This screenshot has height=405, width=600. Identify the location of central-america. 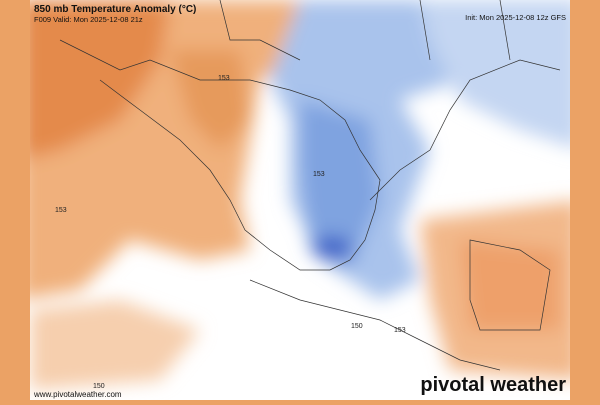
(375, 325).